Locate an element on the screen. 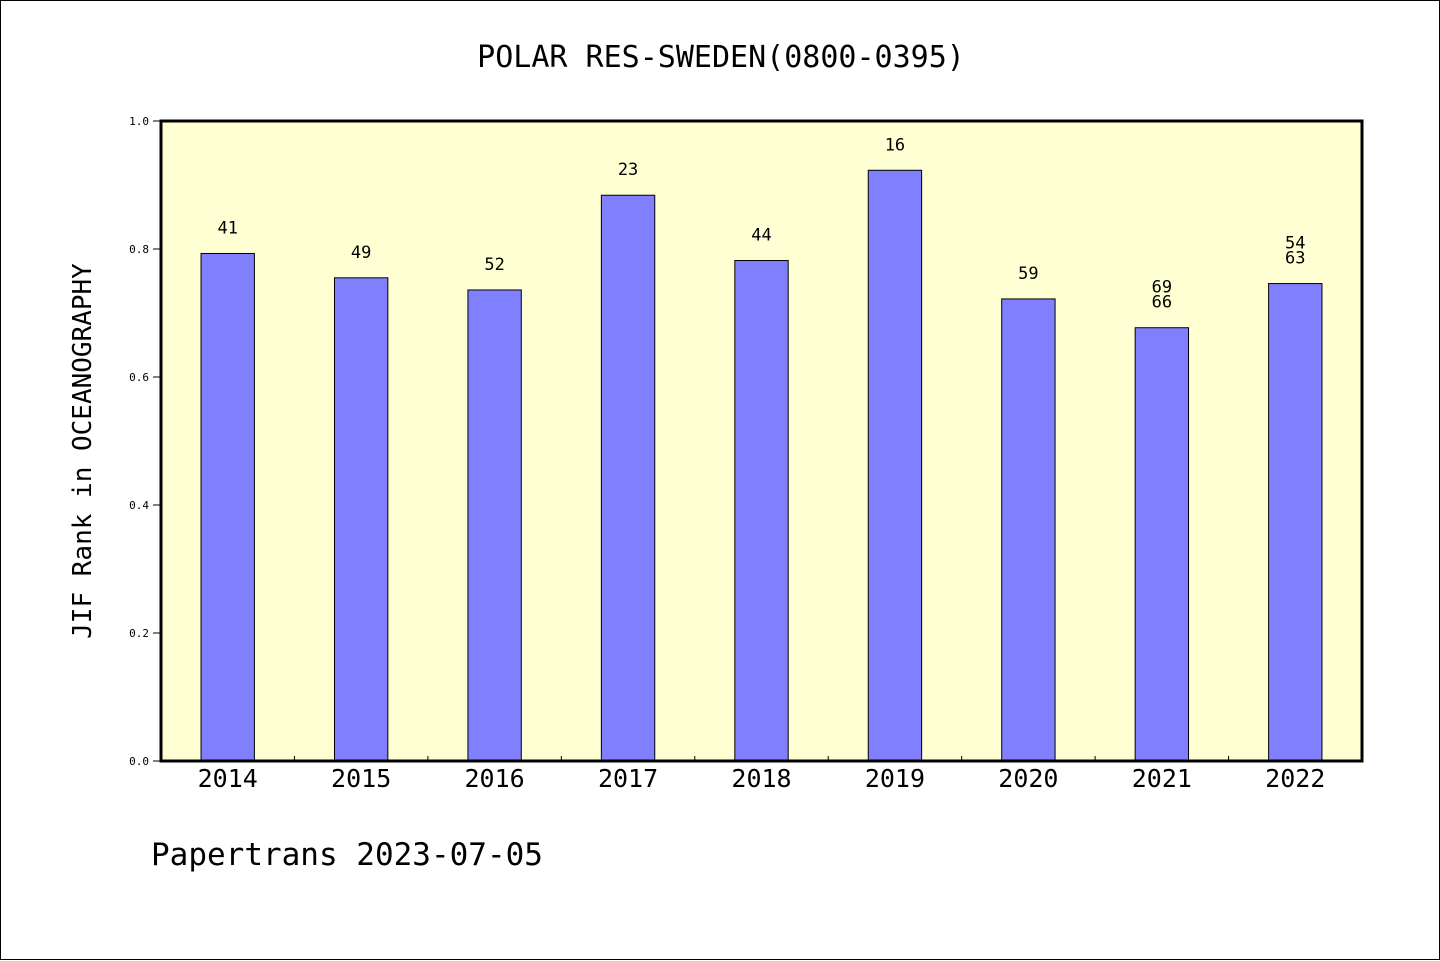  bar-label-2021-0: 69 is located at coordinates (1162, 288).